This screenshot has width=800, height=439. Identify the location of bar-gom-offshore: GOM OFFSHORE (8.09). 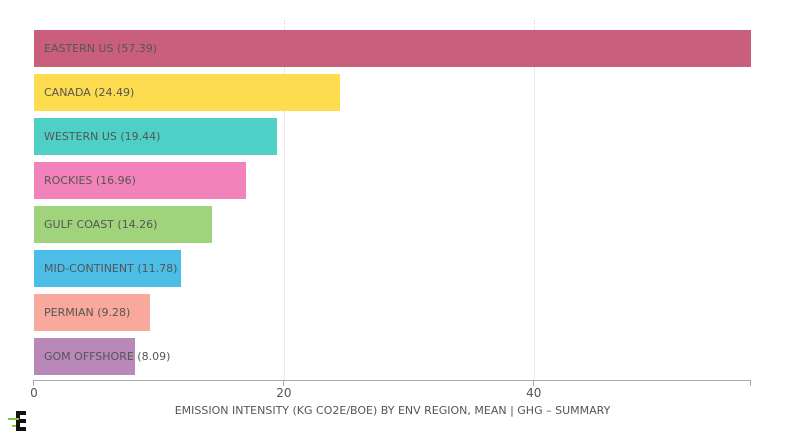
(102, 356).